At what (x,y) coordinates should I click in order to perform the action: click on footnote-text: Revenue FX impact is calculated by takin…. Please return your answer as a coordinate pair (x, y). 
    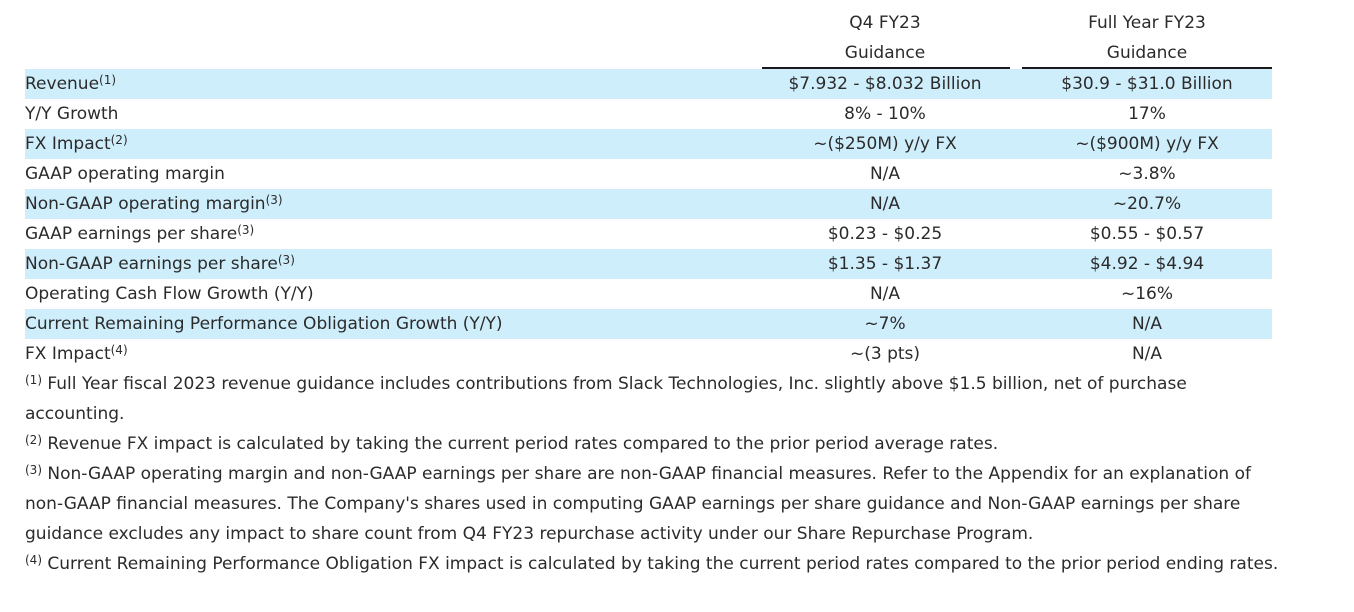
    Looking at the image, I should click on (520, 444).